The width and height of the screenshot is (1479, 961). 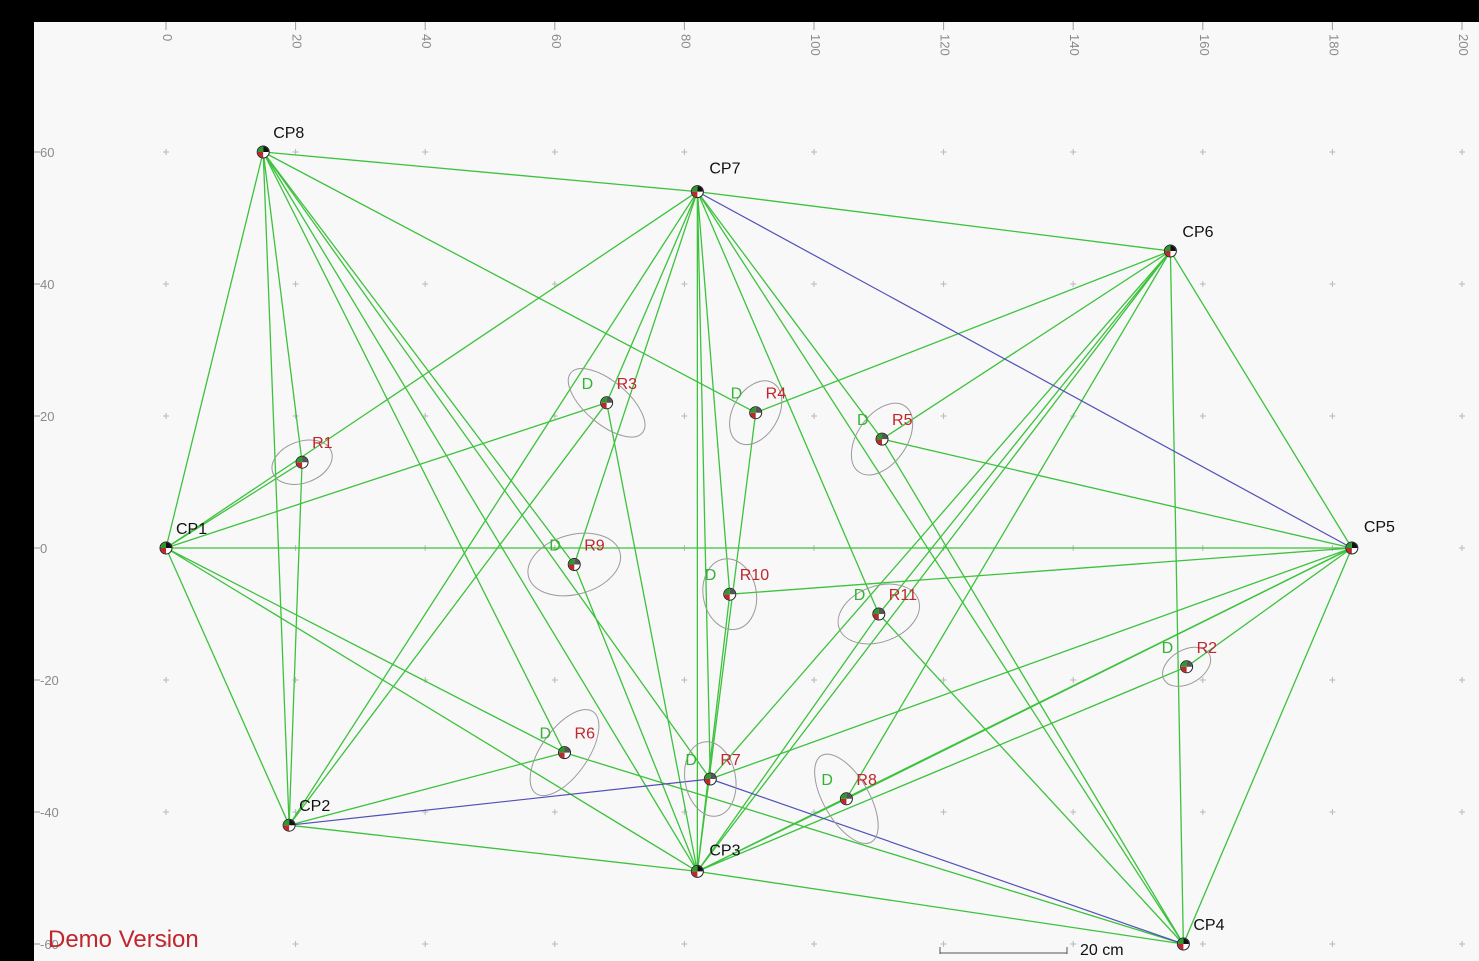 I want to click on error-ellipse-r4, so click(x=756, y=413).